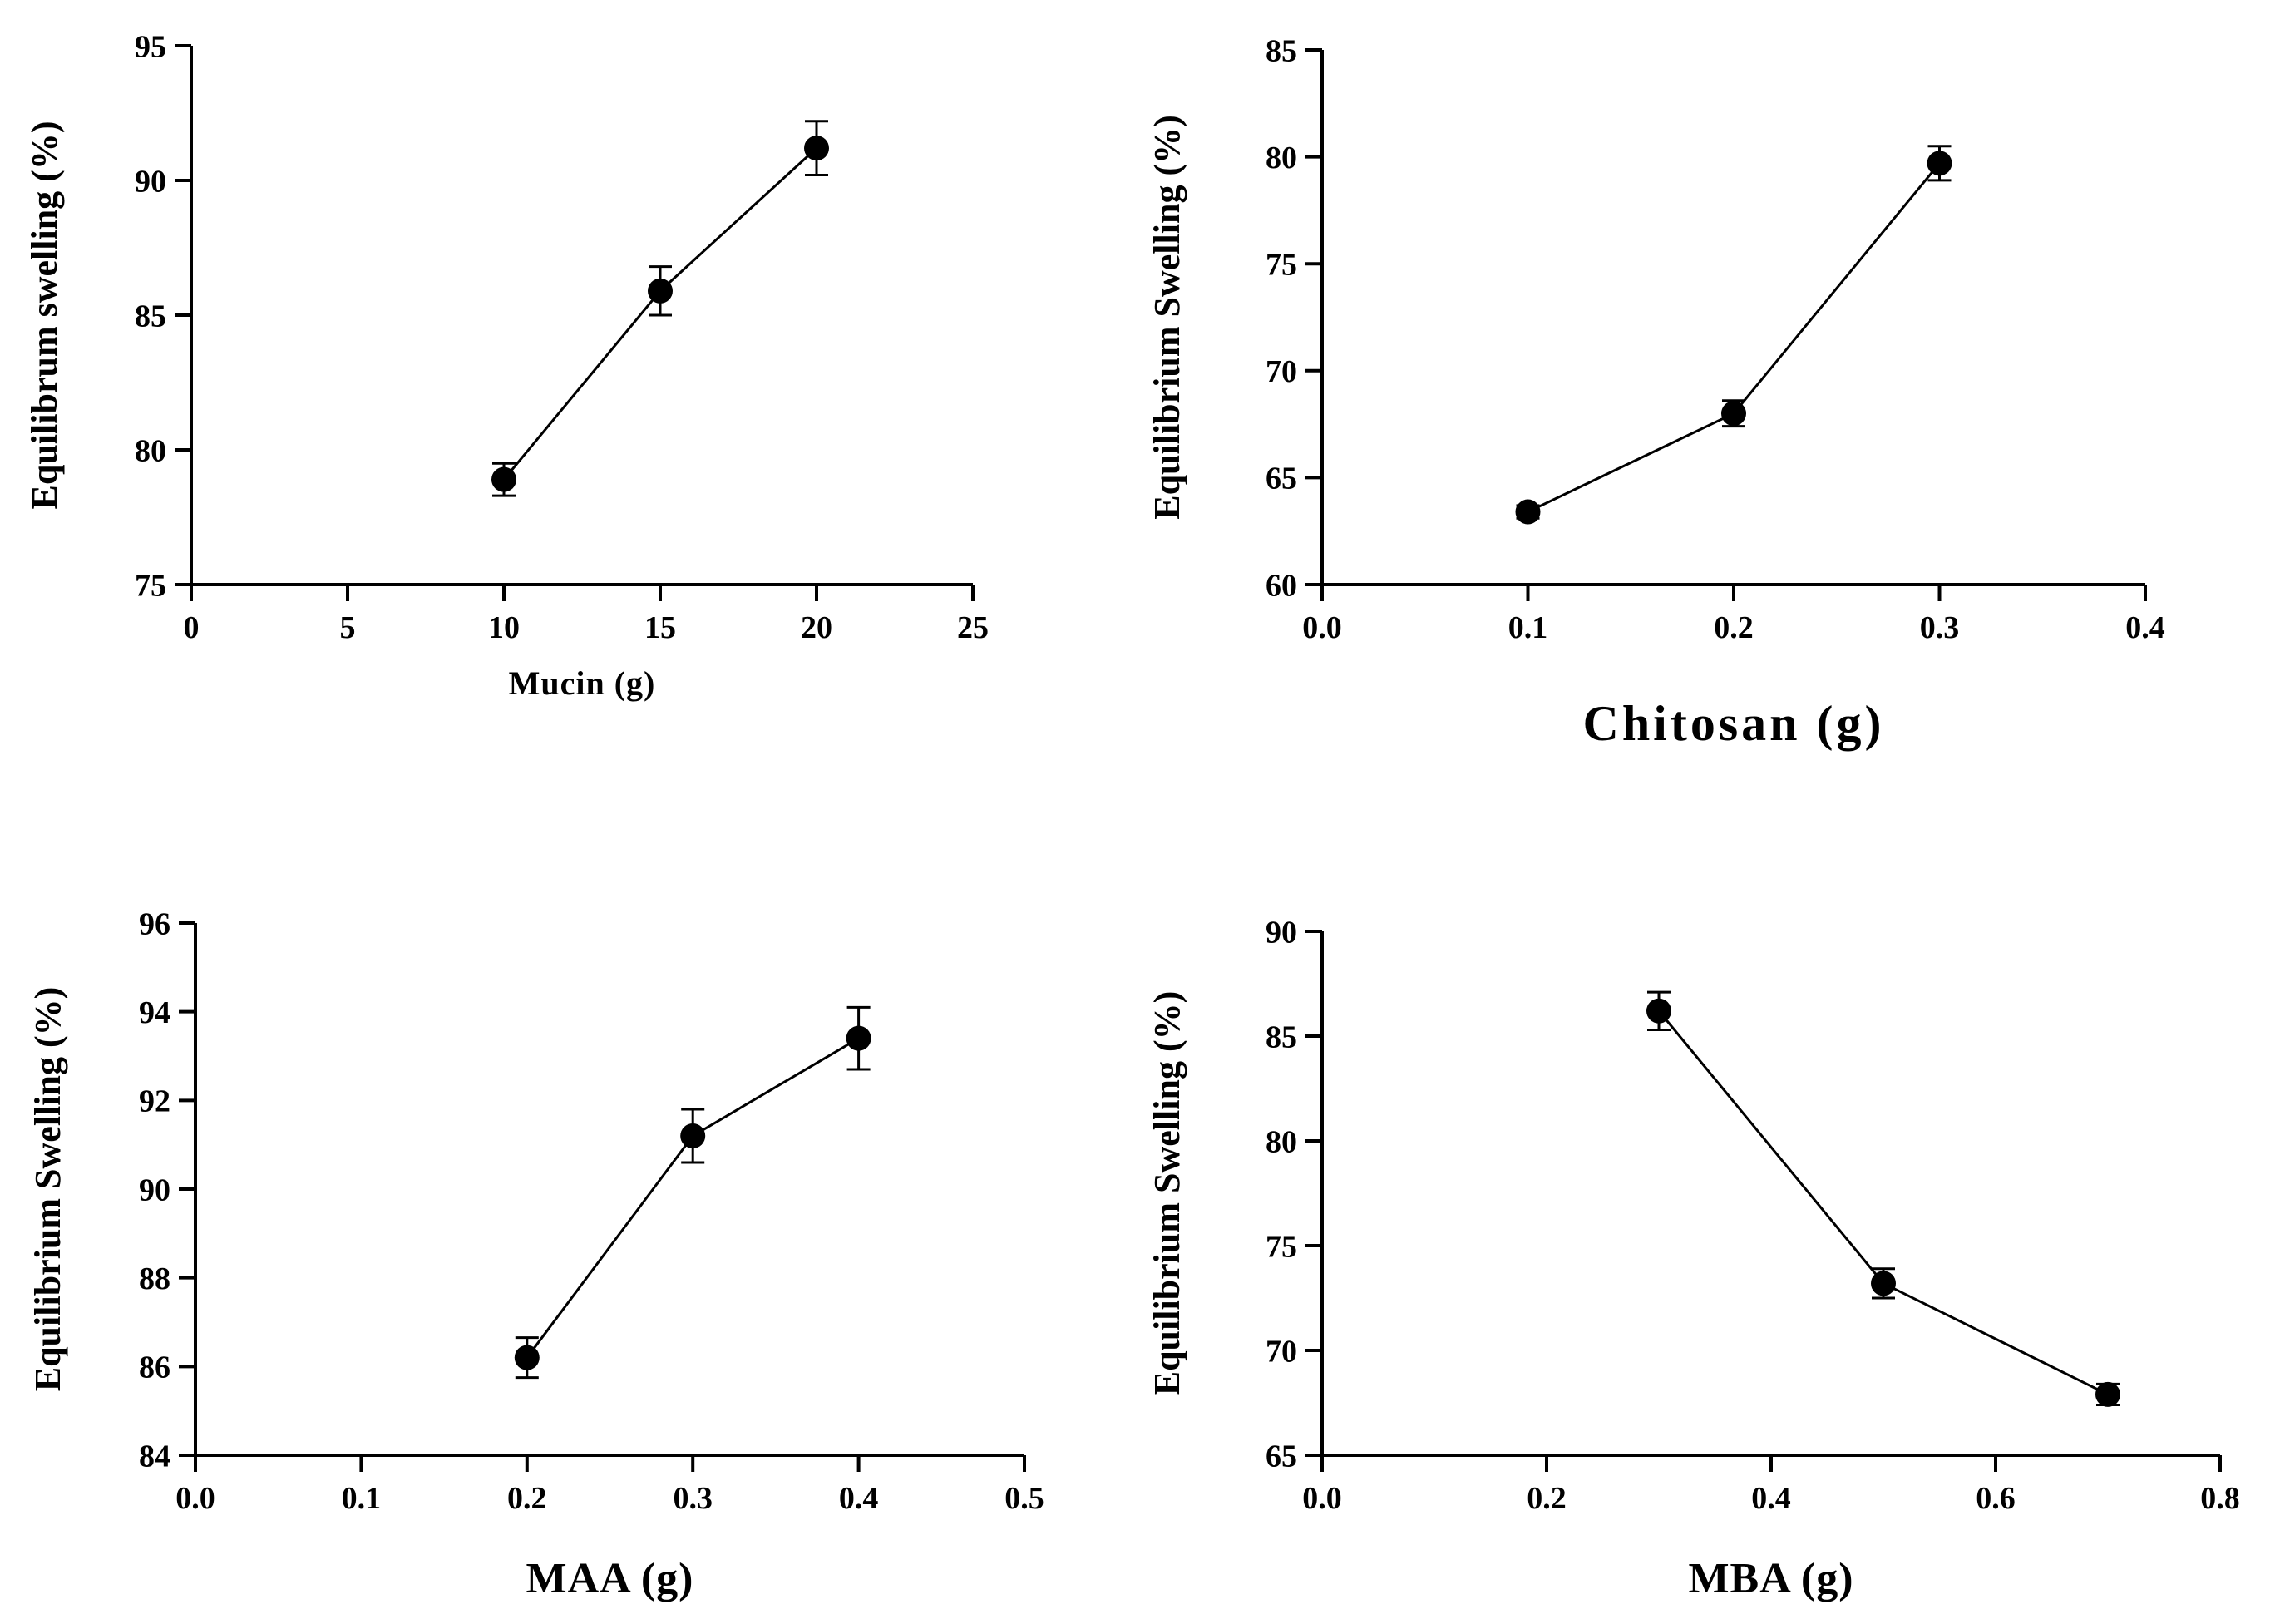  I want to click on y-tick-label: 86, so click(154, 1367).